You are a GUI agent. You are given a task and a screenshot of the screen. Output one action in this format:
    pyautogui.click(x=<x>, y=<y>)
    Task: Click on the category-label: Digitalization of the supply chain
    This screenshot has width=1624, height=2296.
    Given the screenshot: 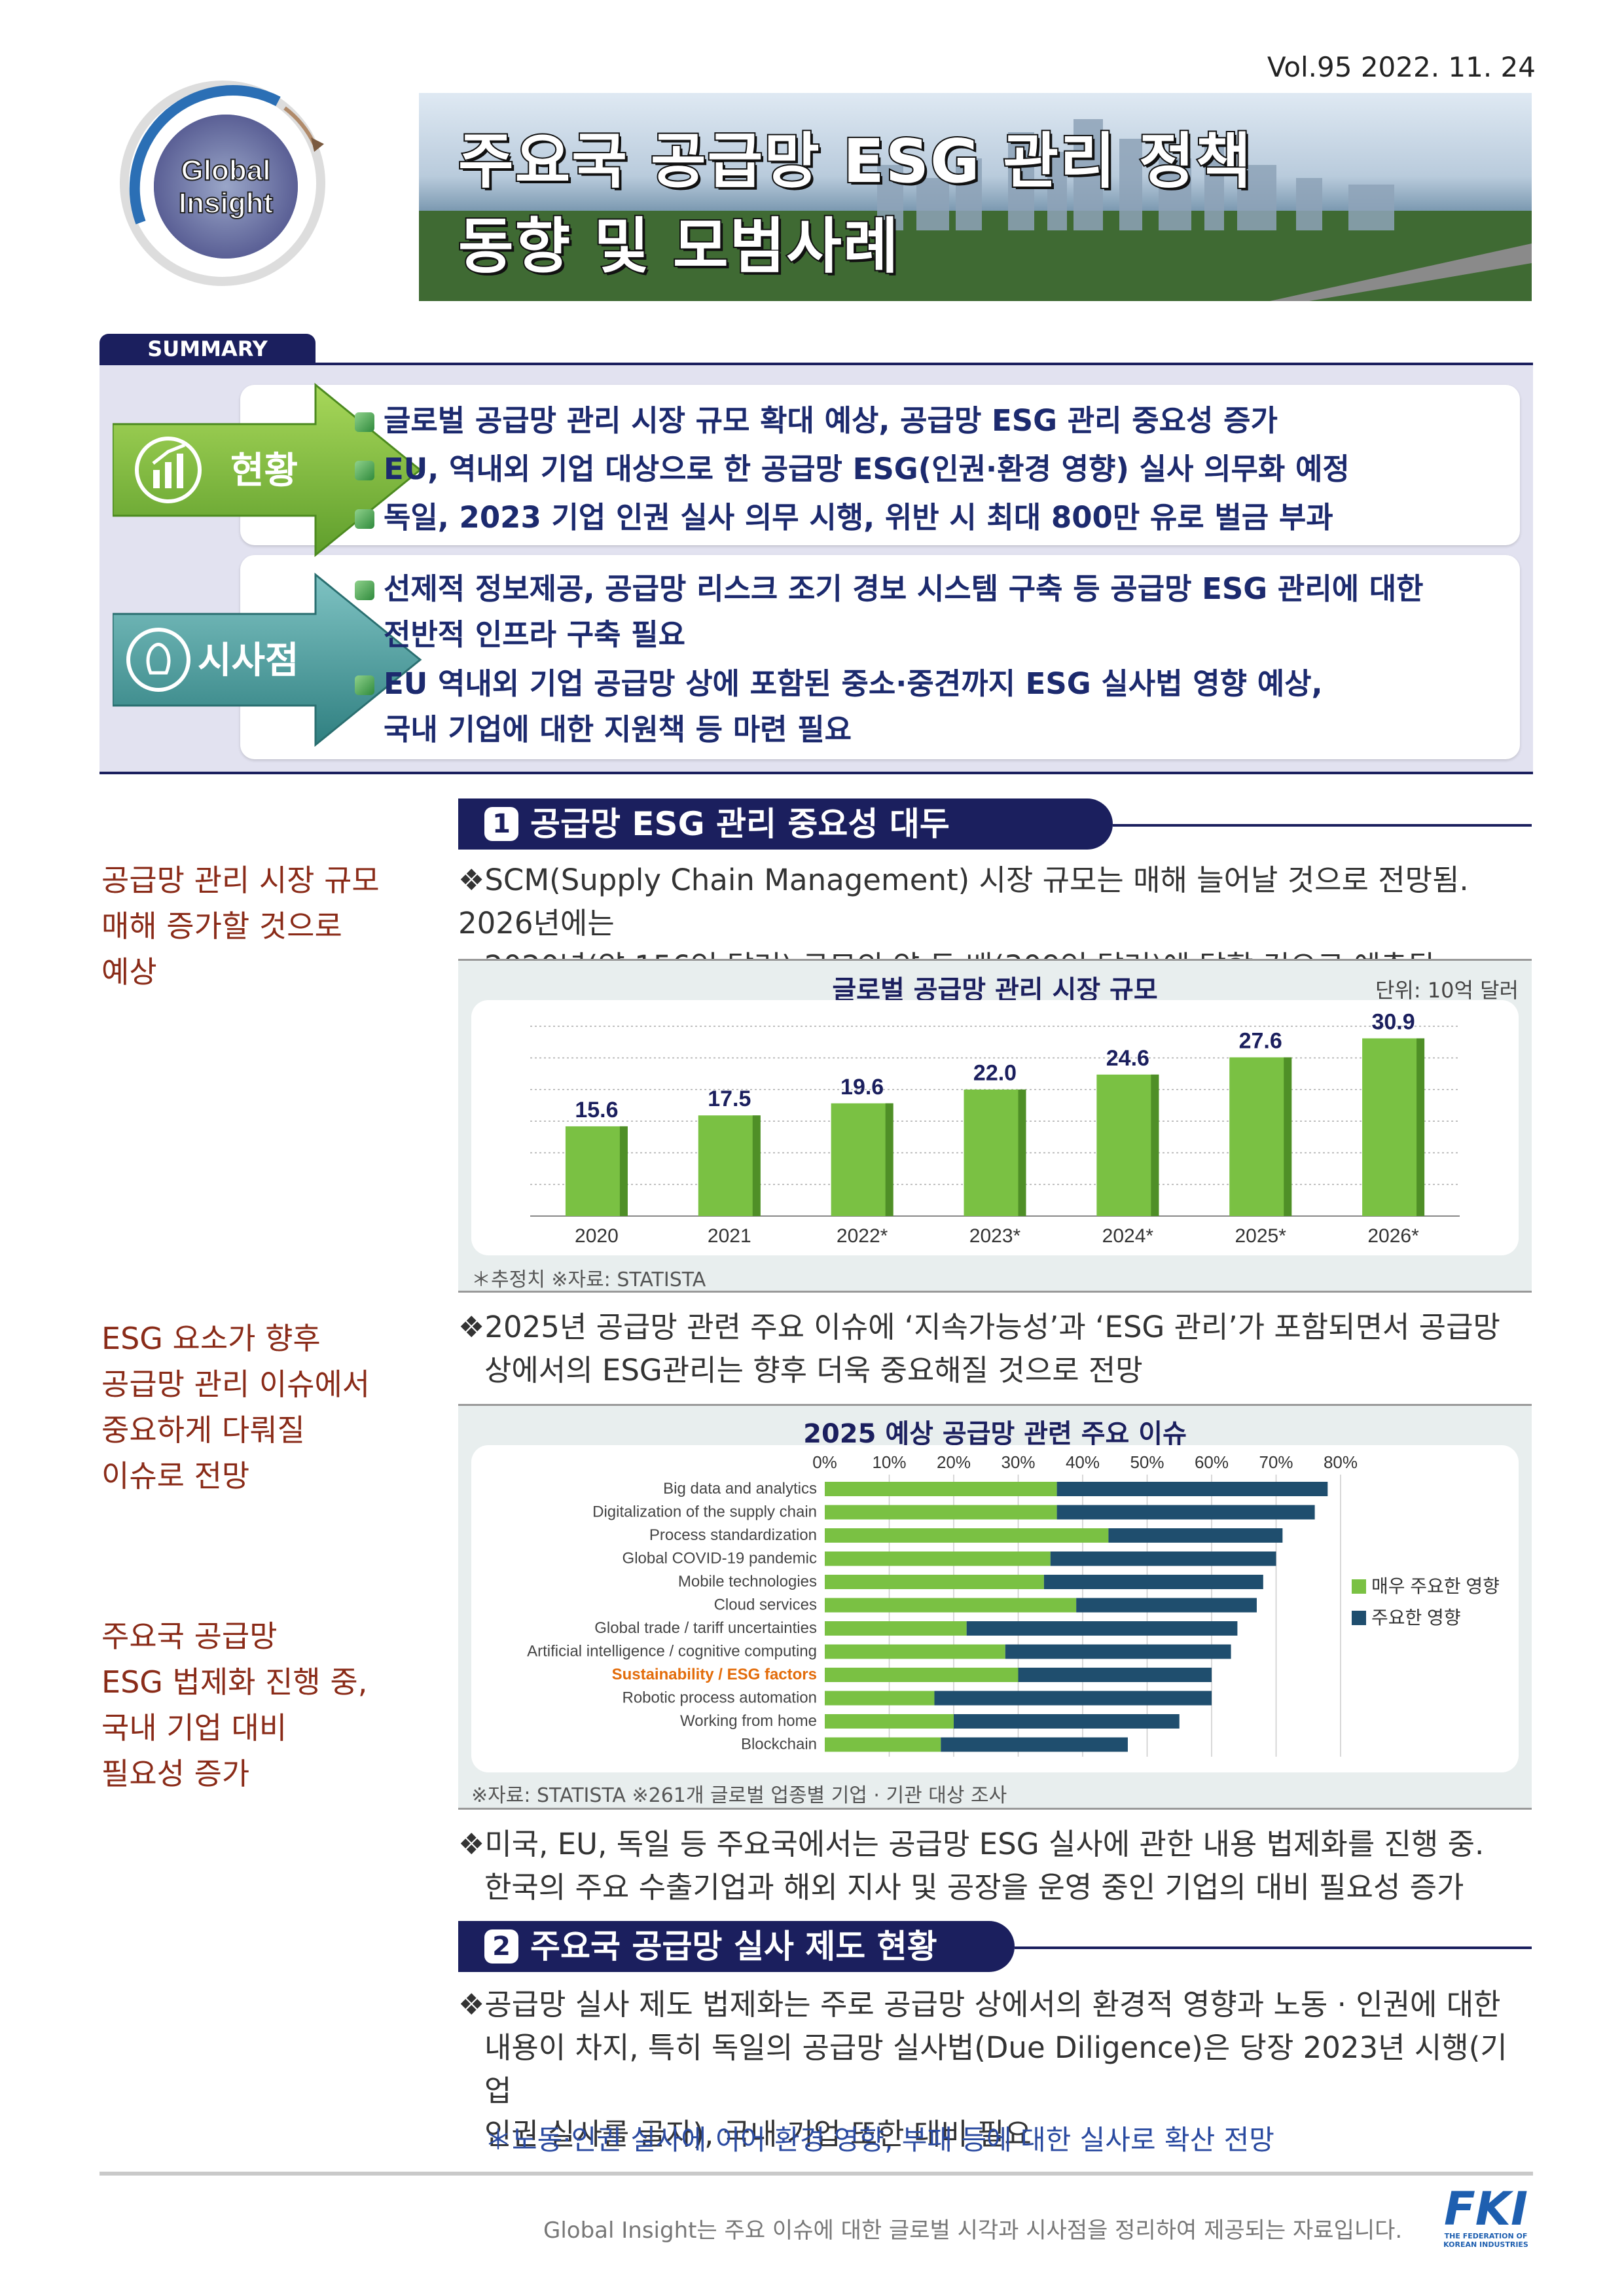 What is the action you would take?
    pyautogui.click(x=705, y=1512)
    